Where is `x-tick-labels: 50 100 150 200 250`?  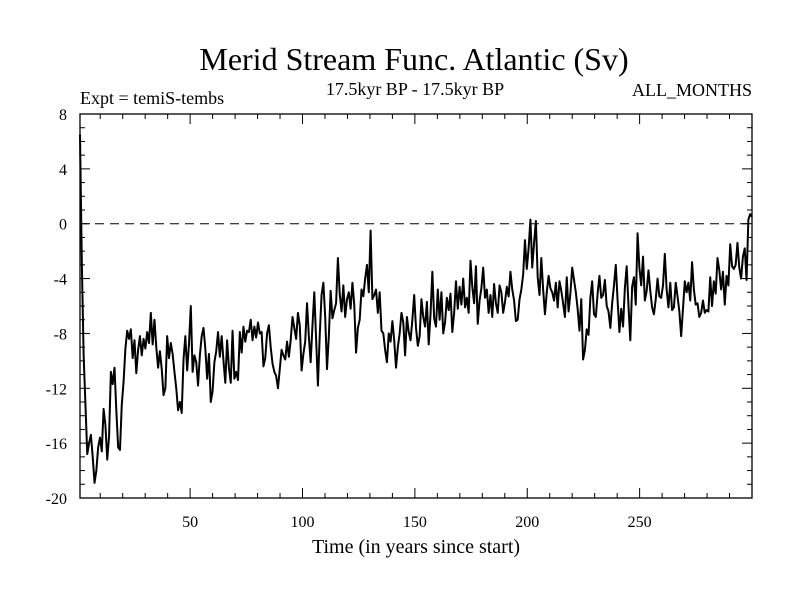
x-tick-labels: 50 100 150 200 250 is located at coordinates (416, 522).